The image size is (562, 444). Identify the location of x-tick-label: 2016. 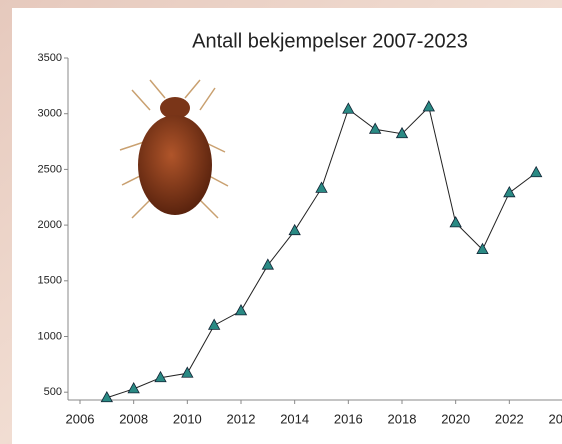
(348, 418).